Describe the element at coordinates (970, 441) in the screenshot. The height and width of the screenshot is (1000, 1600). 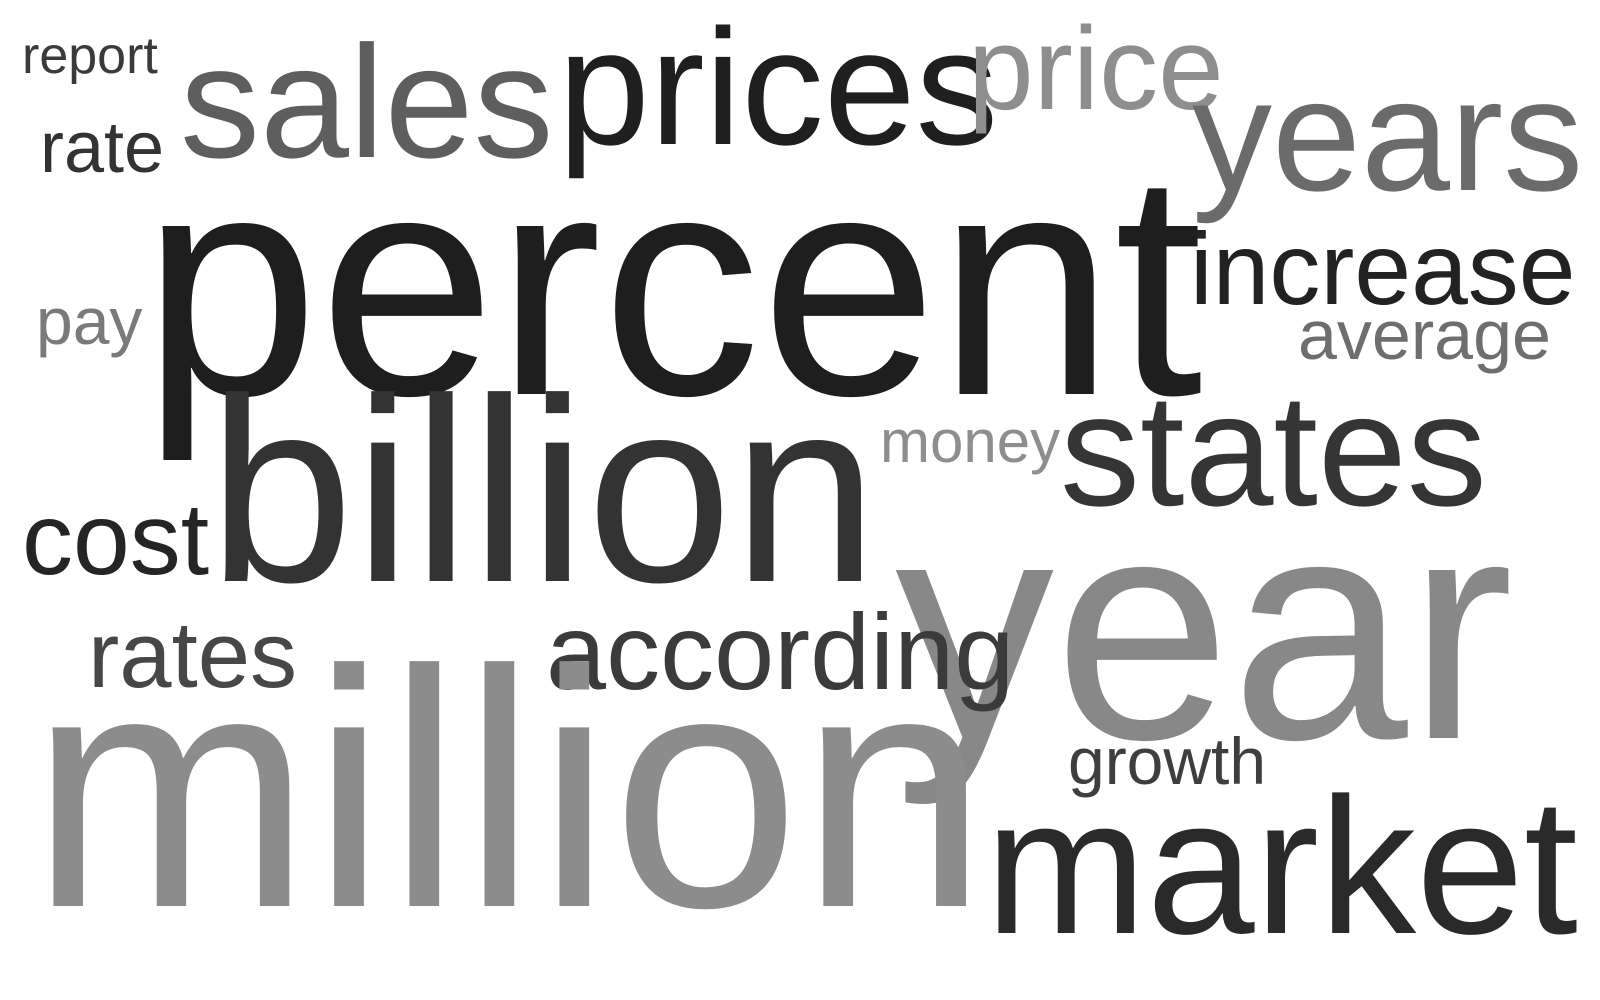
I see `word-money: money` at that location.